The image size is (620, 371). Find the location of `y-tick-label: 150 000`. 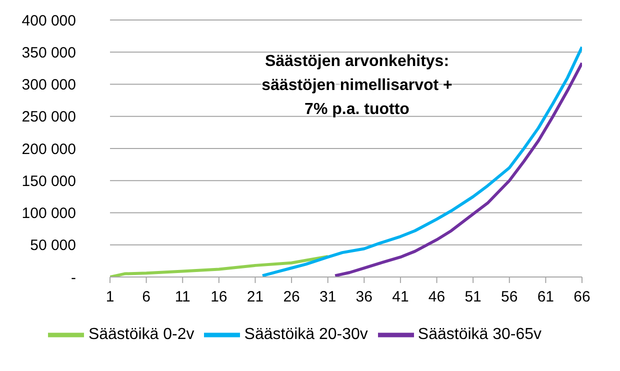

y-tick-label: 150 000 is located at coordinates (49, 181).